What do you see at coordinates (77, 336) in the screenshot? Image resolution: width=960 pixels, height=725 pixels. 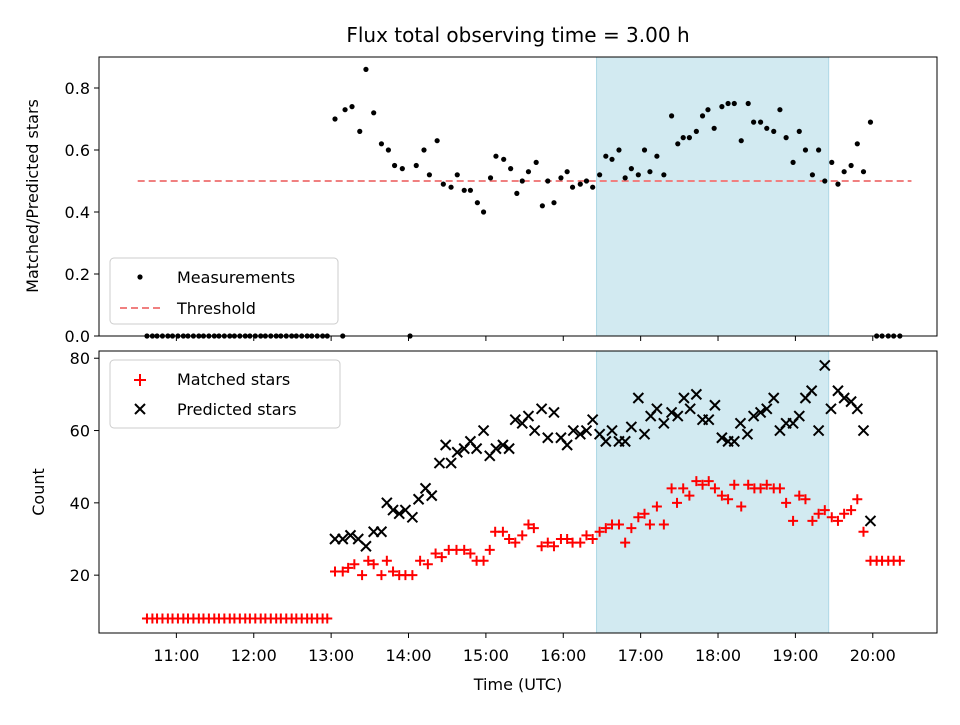 I see `y-tick-label: 0.0` at bounding box center [77, 336].